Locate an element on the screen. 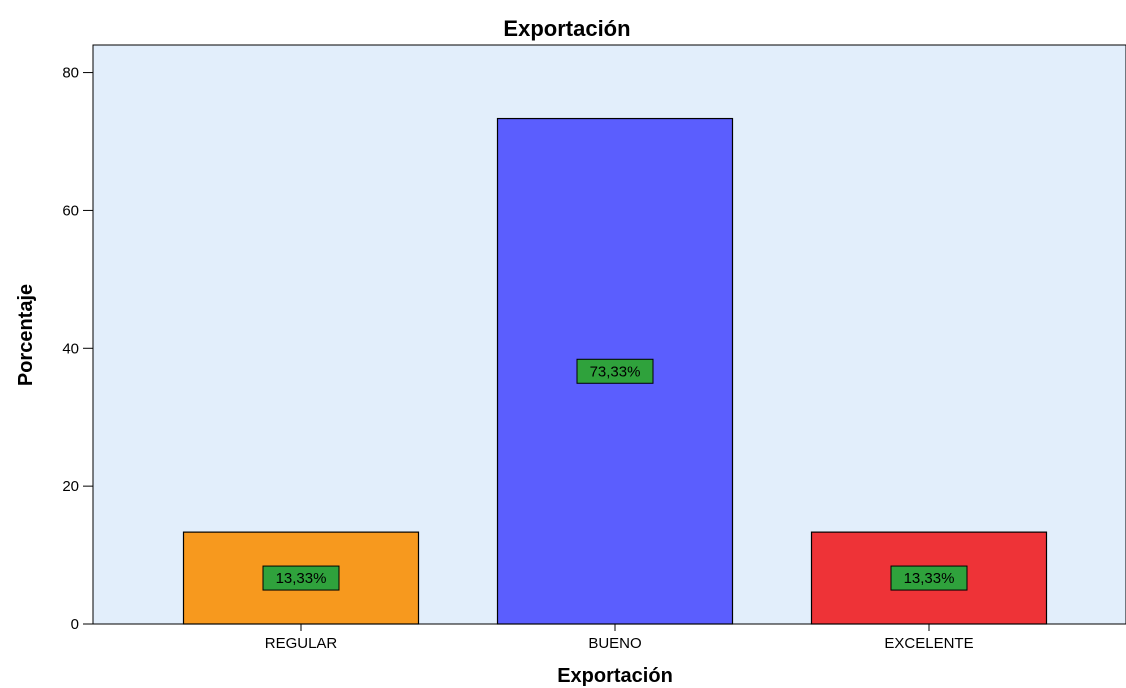 The height and width of the screenshot is (688, 1126). y-axis-title: Porcentaje is located at coordinates (26, 335).